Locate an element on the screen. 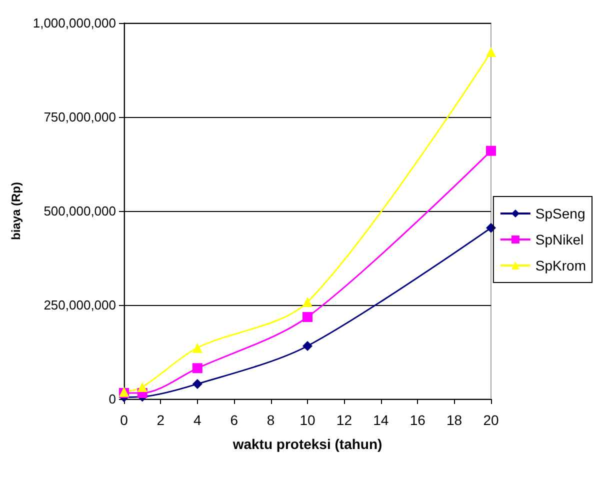 The height and width of the screenshot is (479, 594). y-axis-title: biaya (Rp) is located at coordinates (15, 211).